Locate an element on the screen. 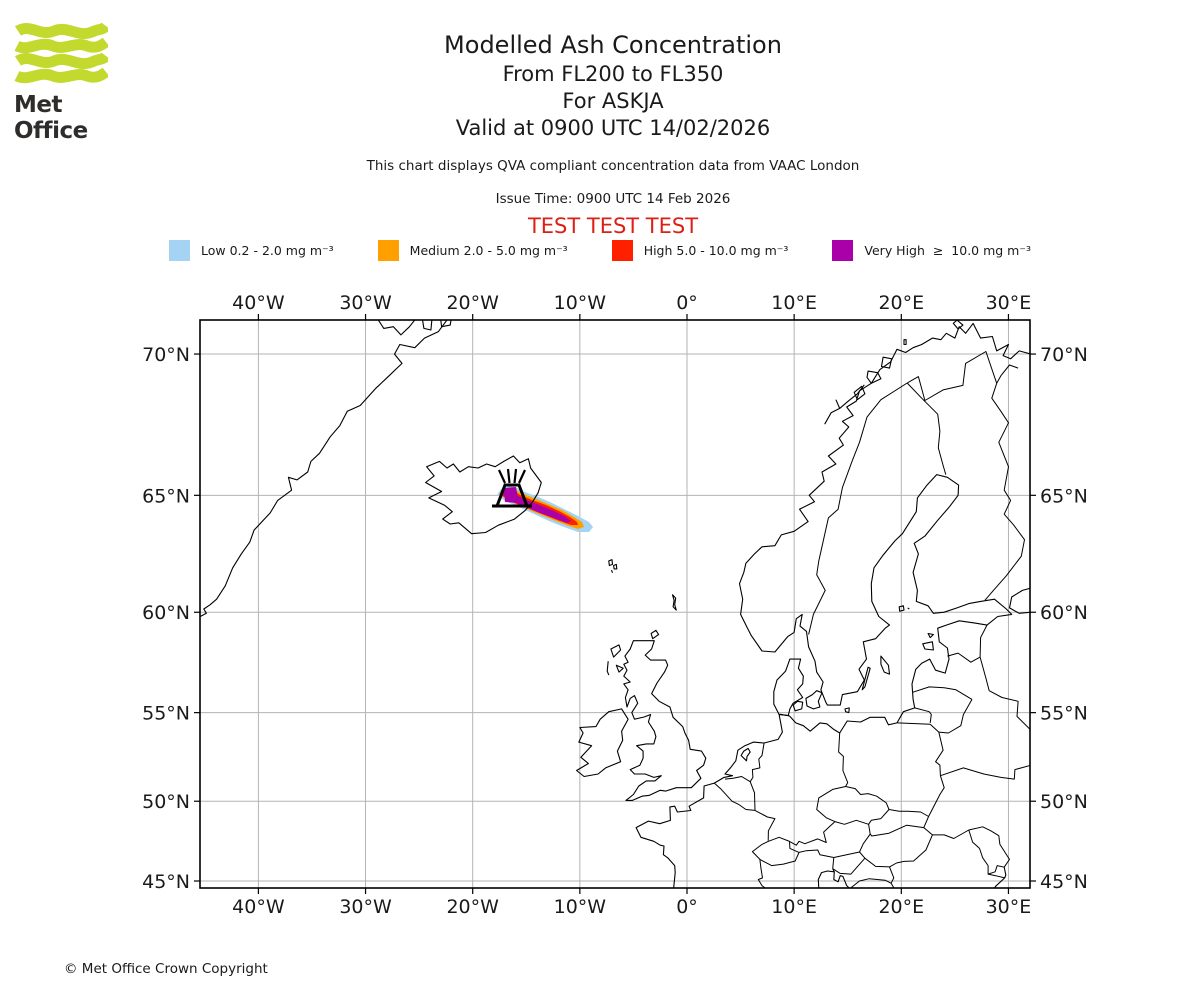 Image resolution: width=1200 pixels, height=1000 pixels. lat-label-right: 45°N is located at coordinates (1064, 882).